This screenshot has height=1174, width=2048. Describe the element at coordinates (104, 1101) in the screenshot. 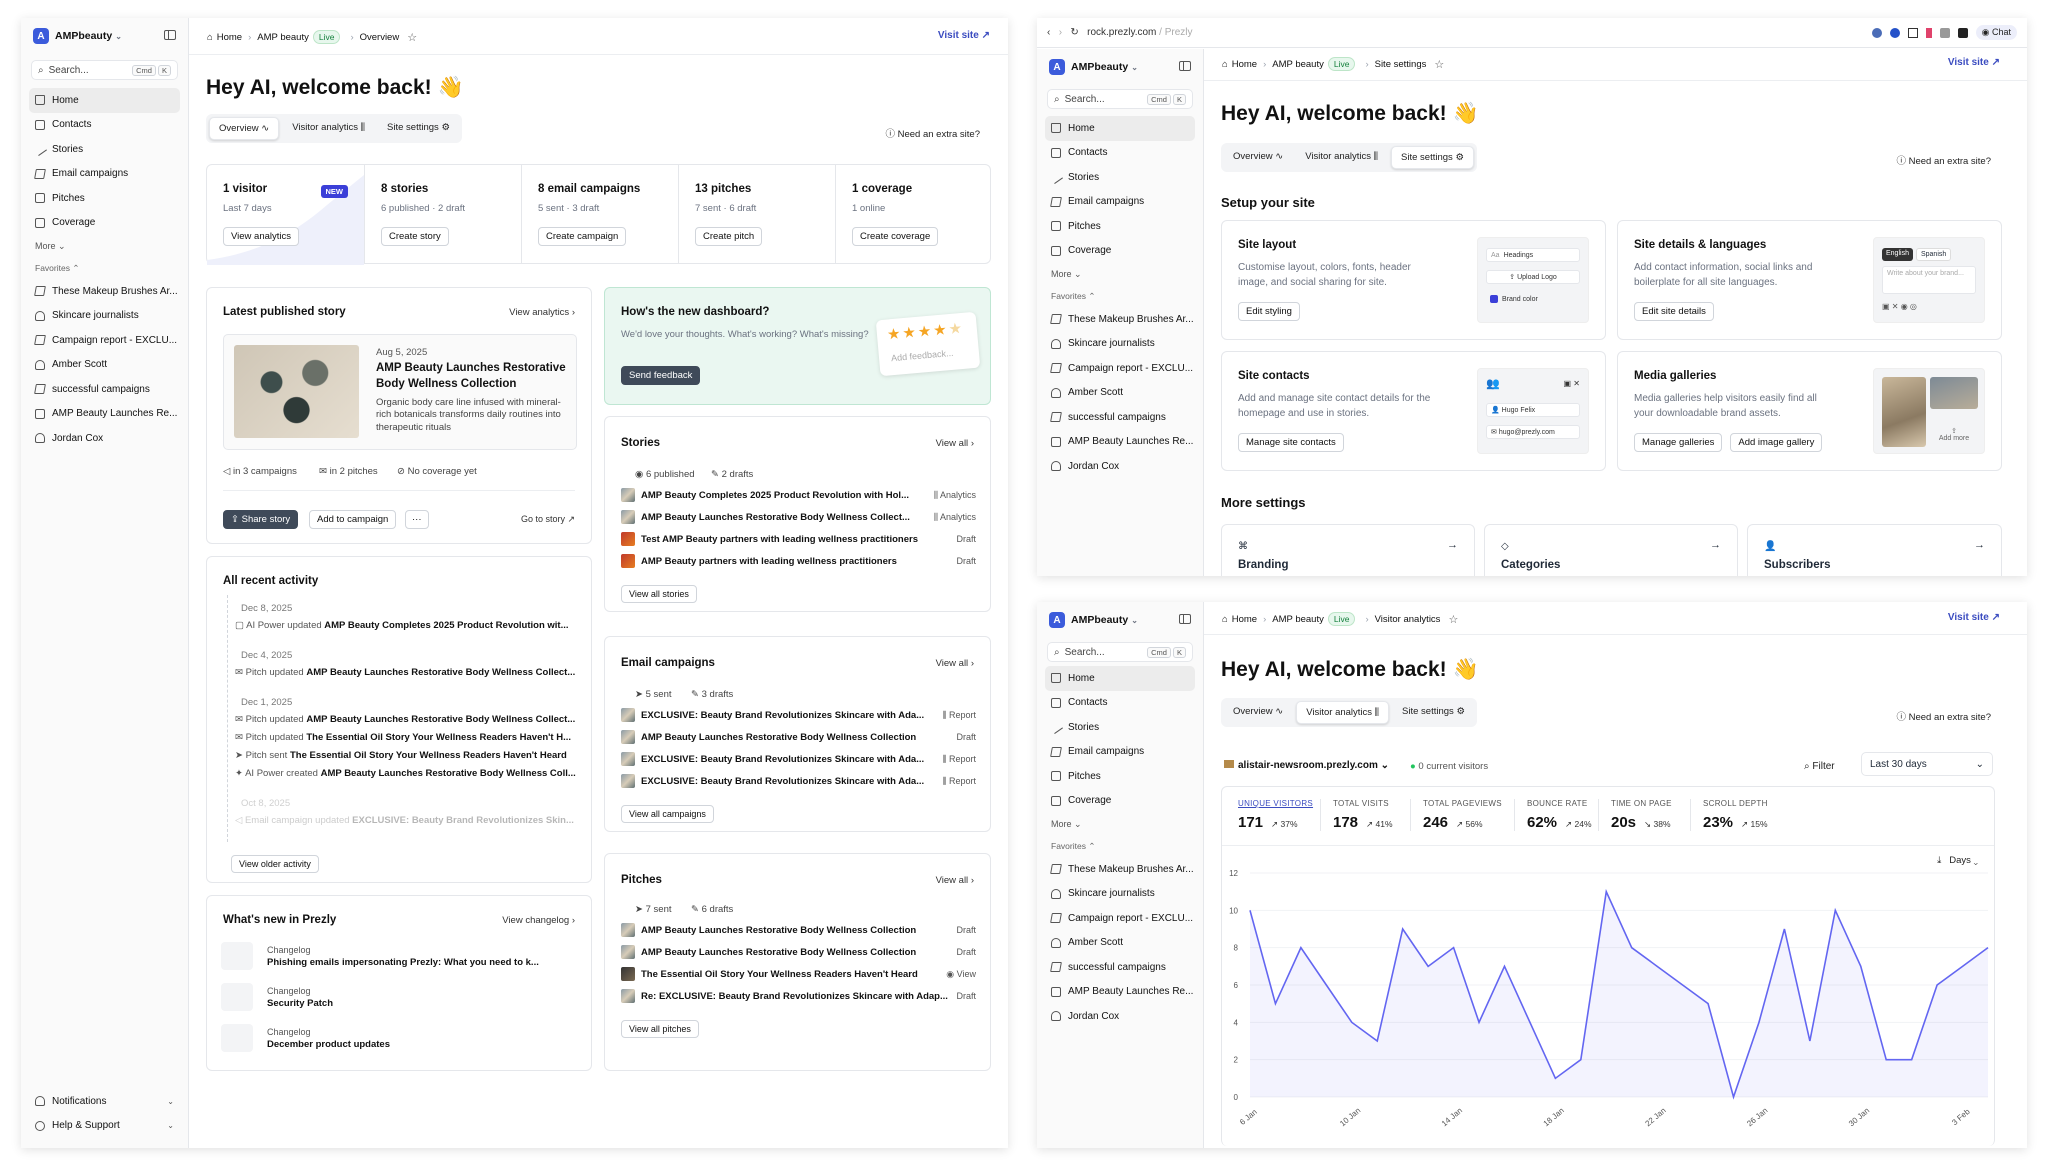

I see `sidebar-item-notifications: Notifications ⌄` at that location.